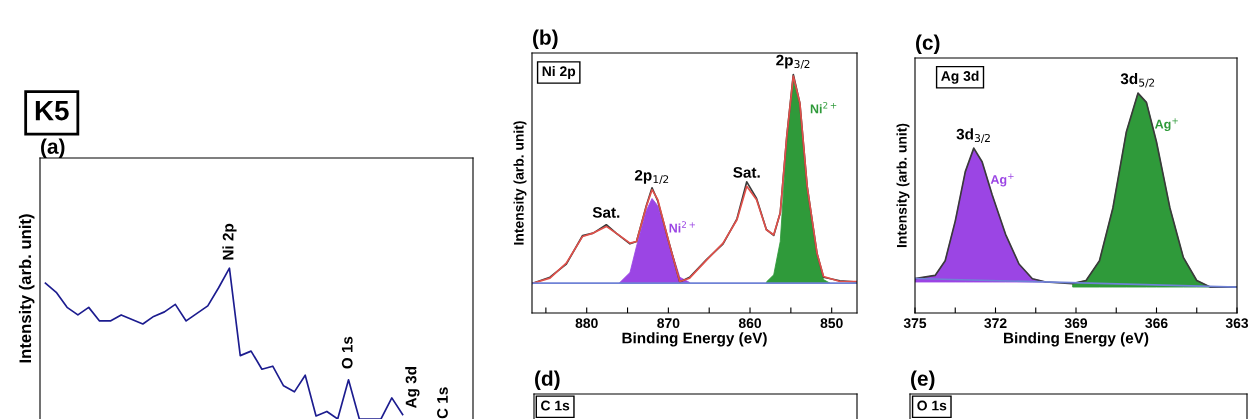 The image size is (1250, 419). What do you see at coordinates (547, 380) in the screenshot?
I see `text: (d)` at bounding box center [547, 380].